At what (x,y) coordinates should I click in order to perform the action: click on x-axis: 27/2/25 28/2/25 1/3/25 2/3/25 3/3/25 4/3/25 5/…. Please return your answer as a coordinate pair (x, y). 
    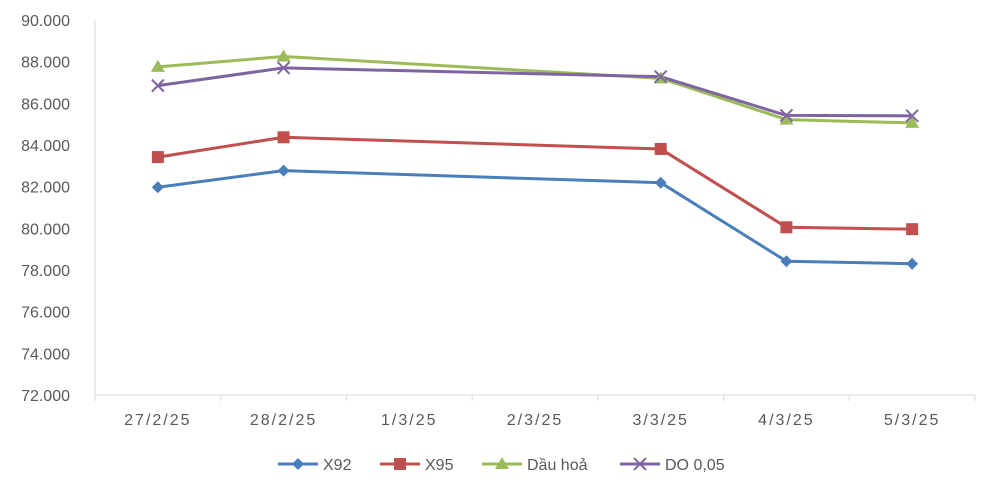
    Looking at the image, I should click on (535, 411).